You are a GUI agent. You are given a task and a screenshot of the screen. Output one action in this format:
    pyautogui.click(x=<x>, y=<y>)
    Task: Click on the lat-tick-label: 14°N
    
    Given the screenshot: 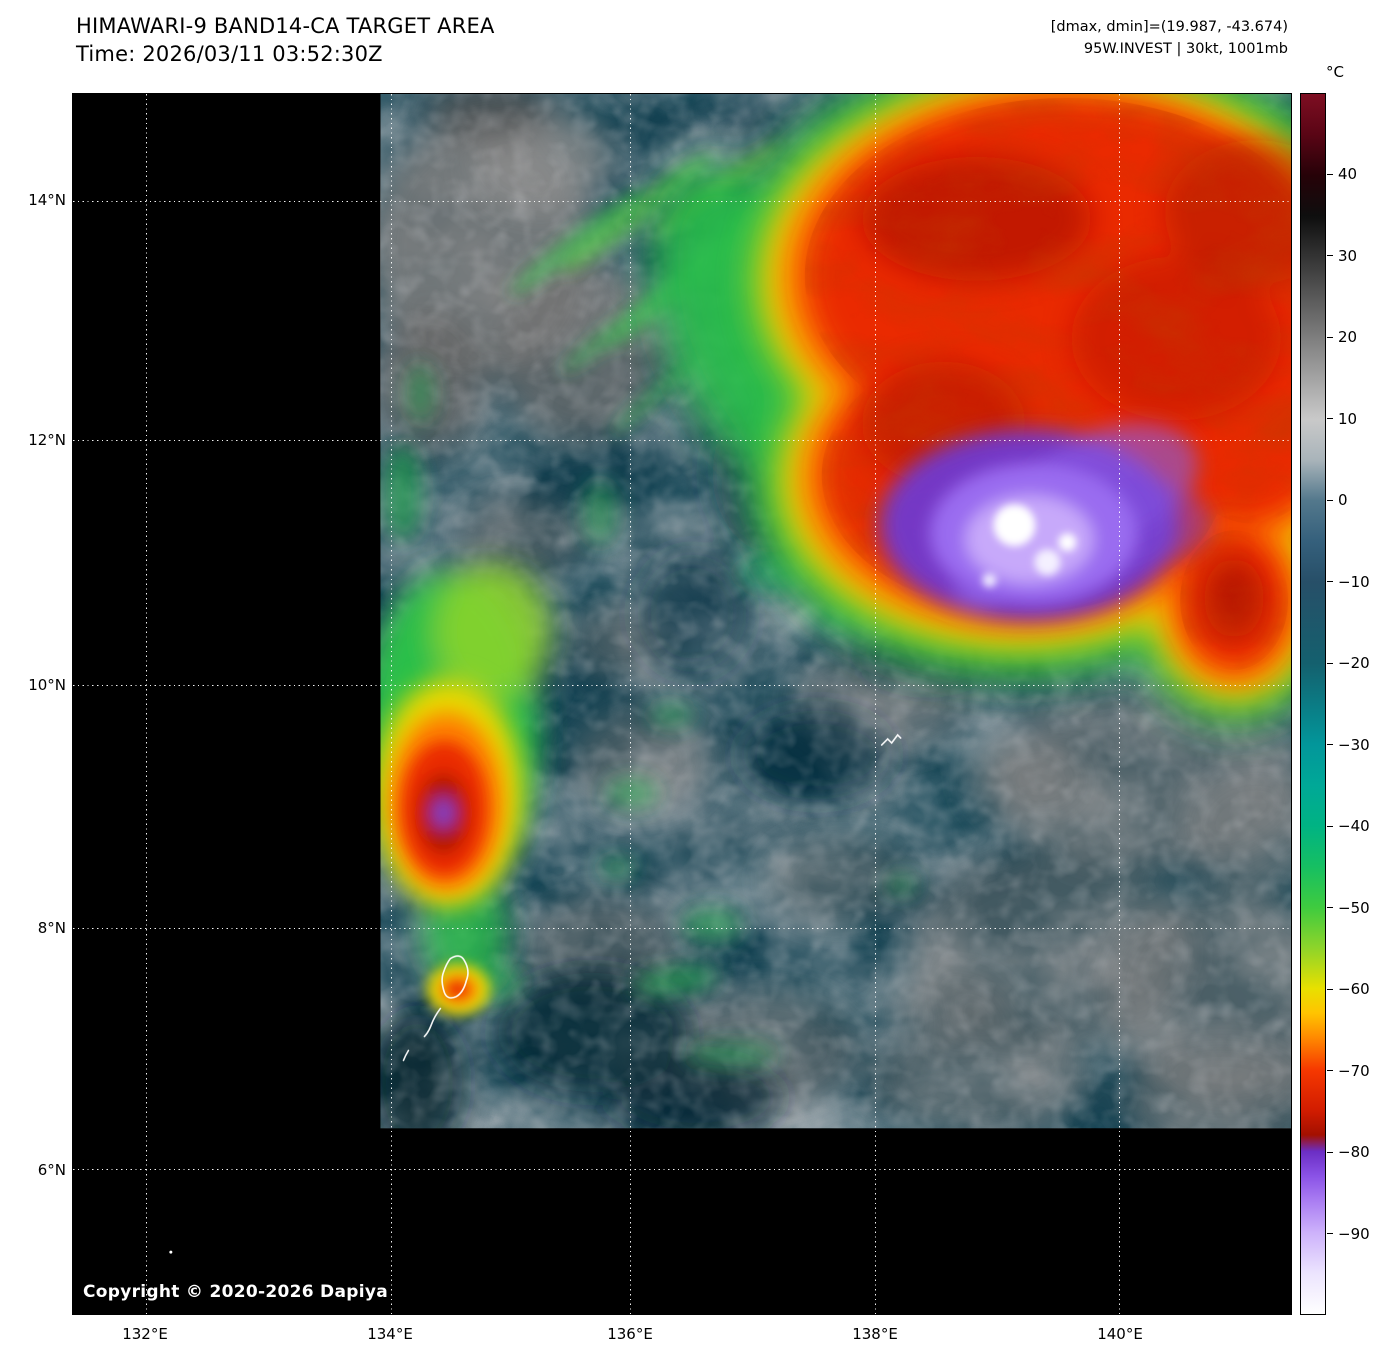 What is the action you would take?
    pyautogui.click(x=47, y=200)
    